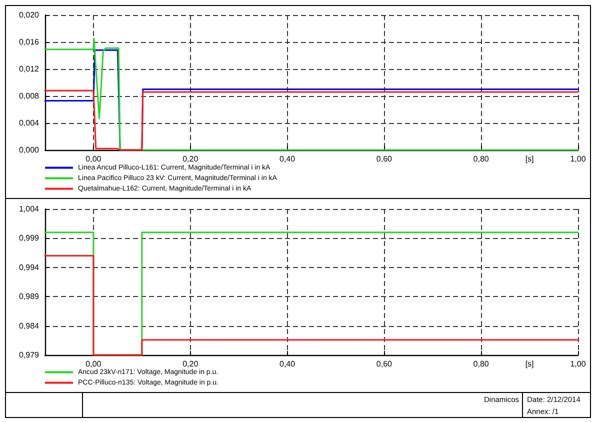 This screenshot has width=596, height=422. I want to click on y-tick-label: 0,999, so click(29, 238).